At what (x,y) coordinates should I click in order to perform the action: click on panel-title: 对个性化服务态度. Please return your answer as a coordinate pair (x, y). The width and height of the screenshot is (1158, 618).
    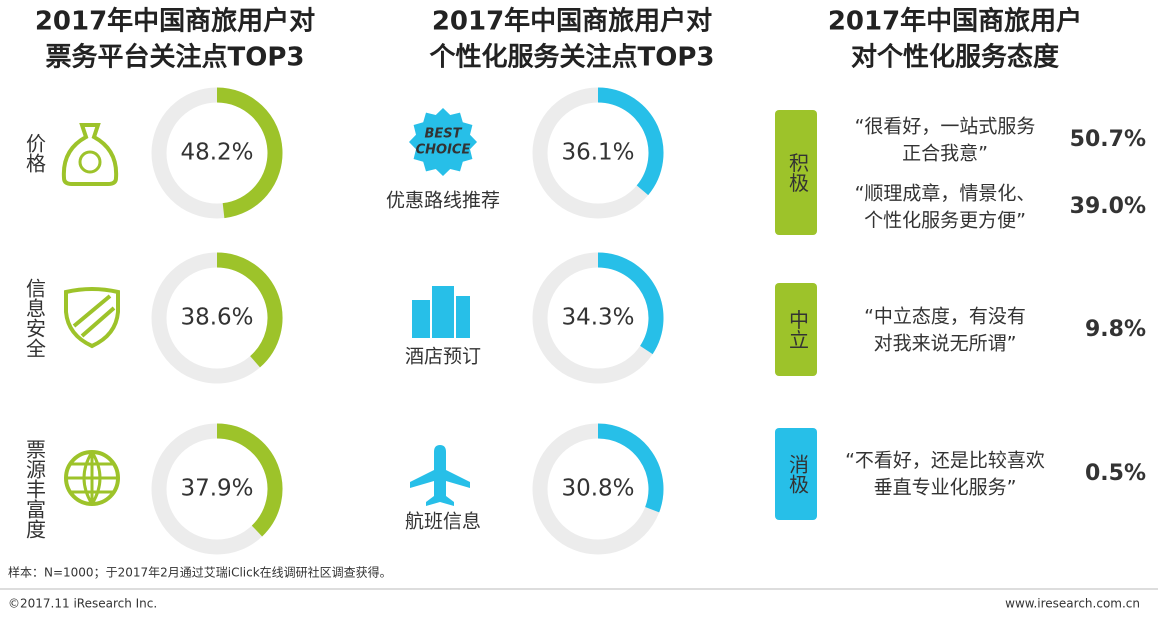
    Looking at the image, I should click on (955, 57).